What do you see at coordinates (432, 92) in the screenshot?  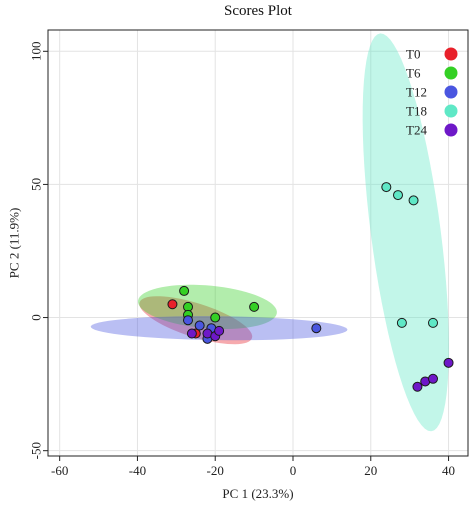 I see `legend: T0 T6 T12 T18 T24` at bounding box center [432, 92].